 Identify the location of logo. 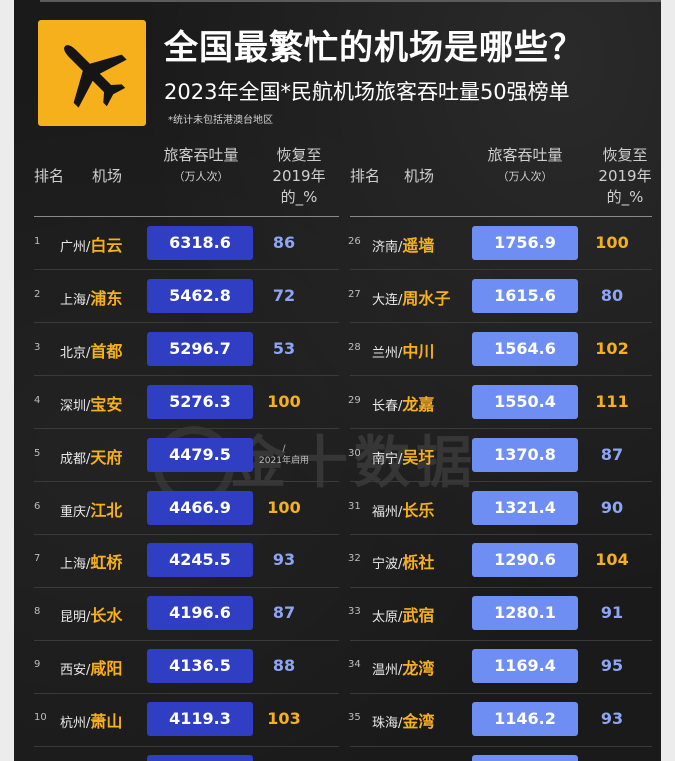
(92, 73).